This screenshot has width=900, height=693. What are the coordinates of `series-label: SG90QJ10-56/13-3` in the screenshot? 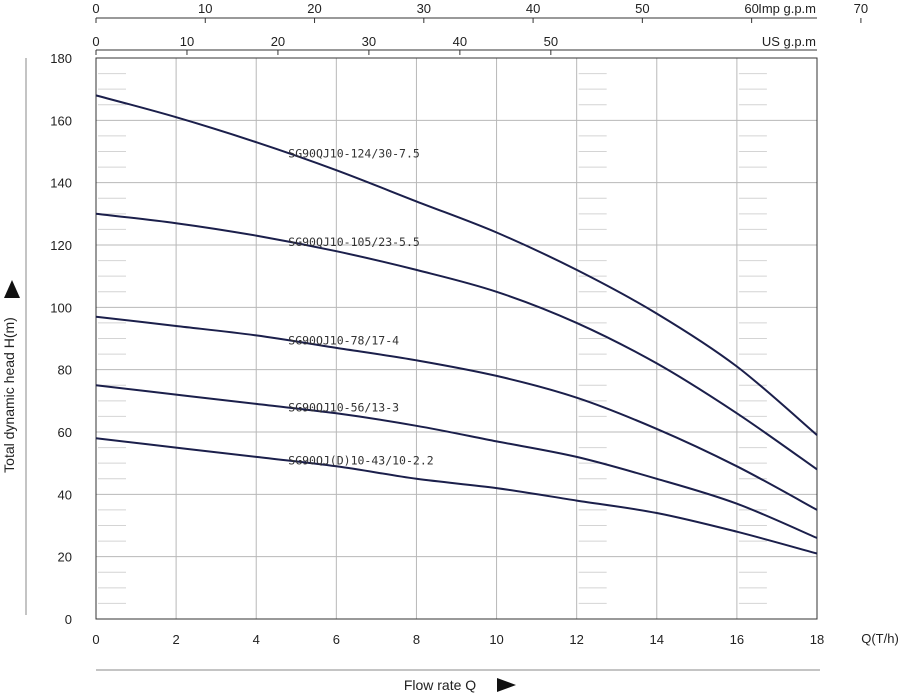 It's located at (343, 408).